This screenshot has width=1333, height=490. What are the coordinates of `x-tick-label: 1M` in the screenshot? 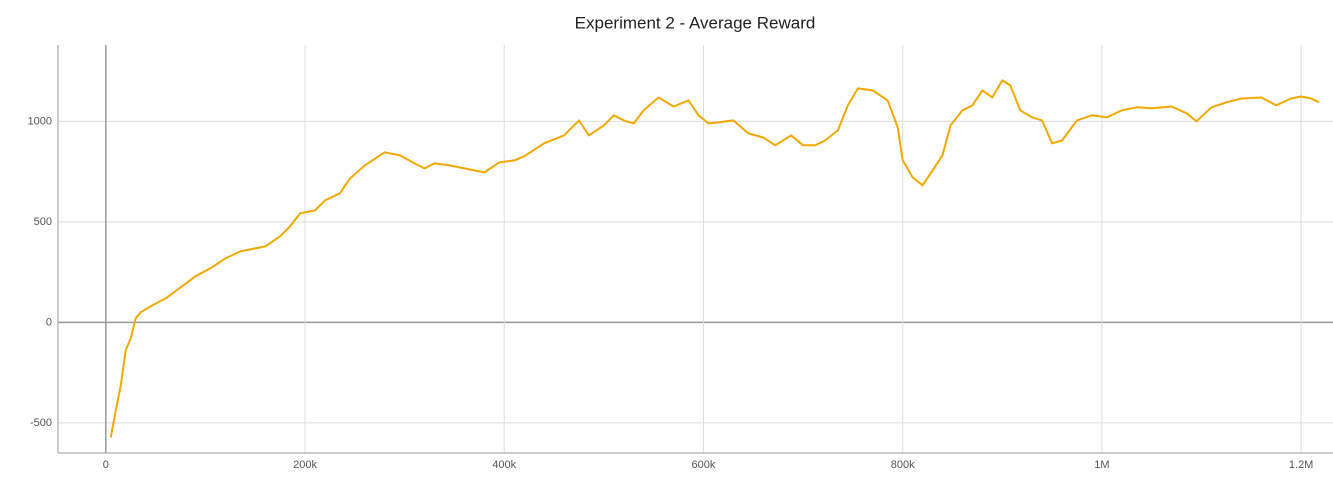 It's located at (1101, 465).